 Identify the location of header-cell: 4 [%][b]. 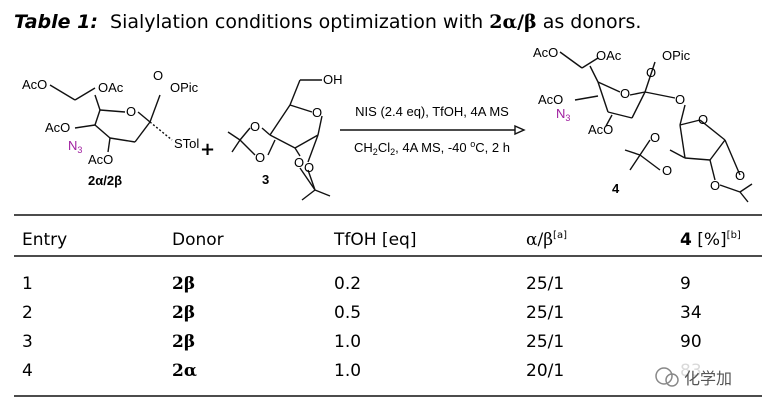
(710, 240).